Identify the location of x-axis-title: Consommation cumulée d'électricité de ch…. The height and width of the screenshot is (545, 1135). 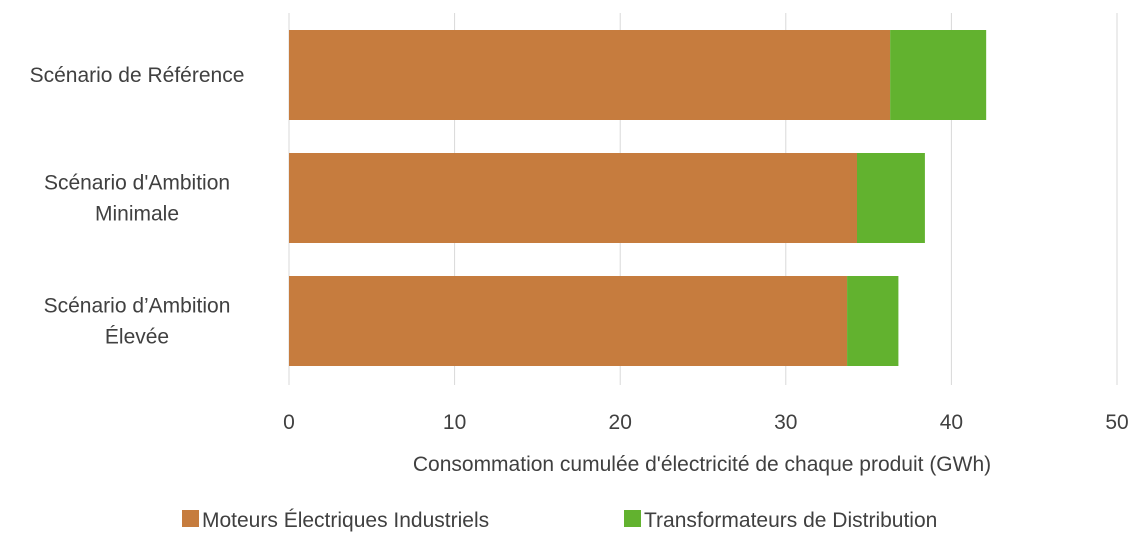
(702, 464).